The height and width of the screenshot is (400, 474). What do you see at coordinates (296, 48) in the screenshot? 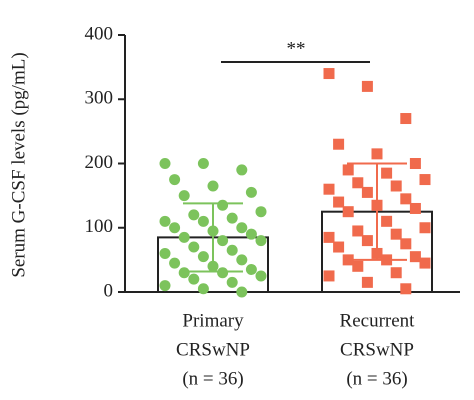
I see `significance-label: **` at bounding box center [296, 48].